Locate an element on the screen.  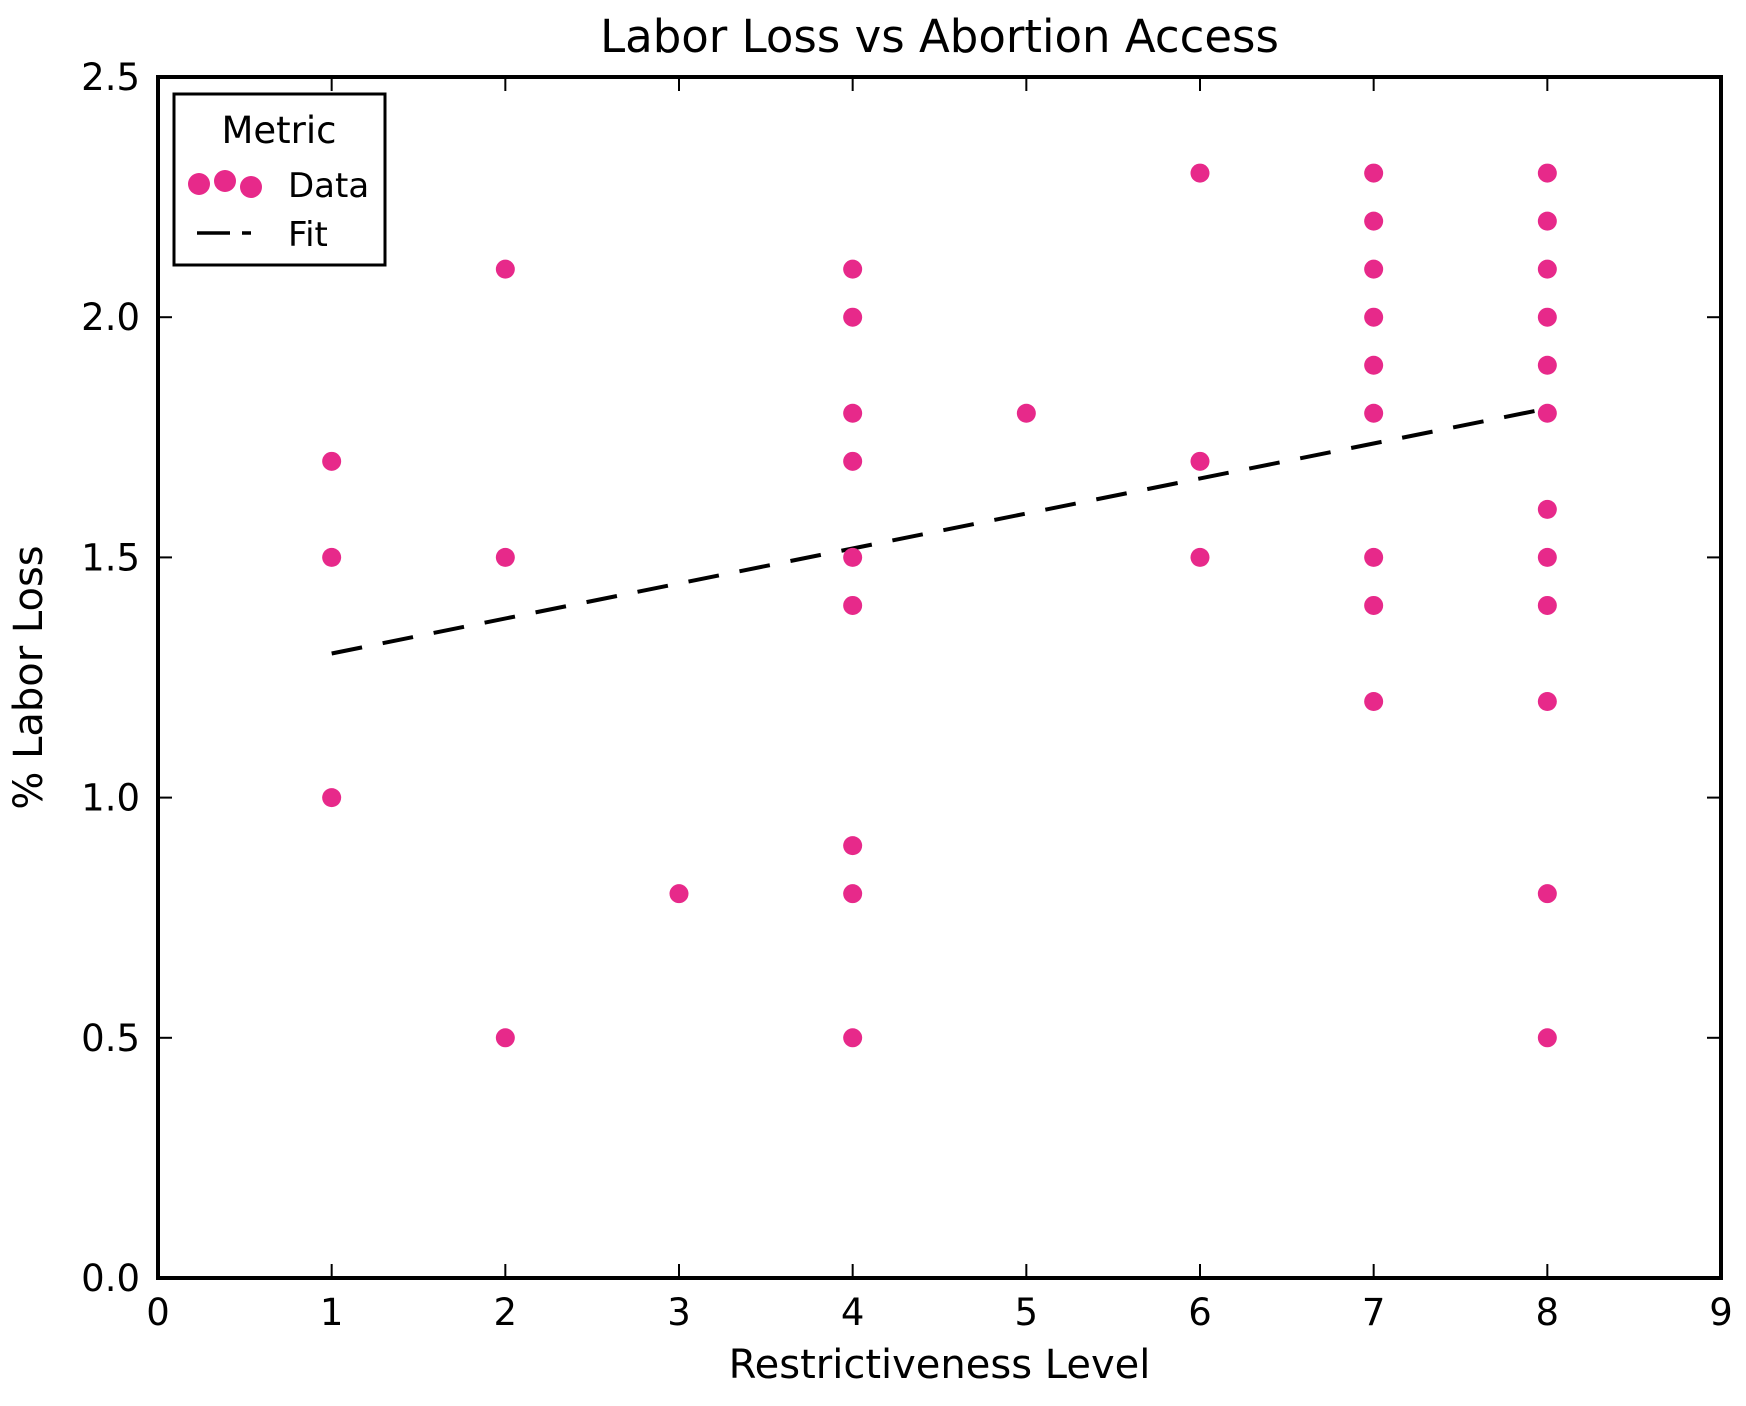
y-tick-label: 1.5 is located at coordinates (110, 557).